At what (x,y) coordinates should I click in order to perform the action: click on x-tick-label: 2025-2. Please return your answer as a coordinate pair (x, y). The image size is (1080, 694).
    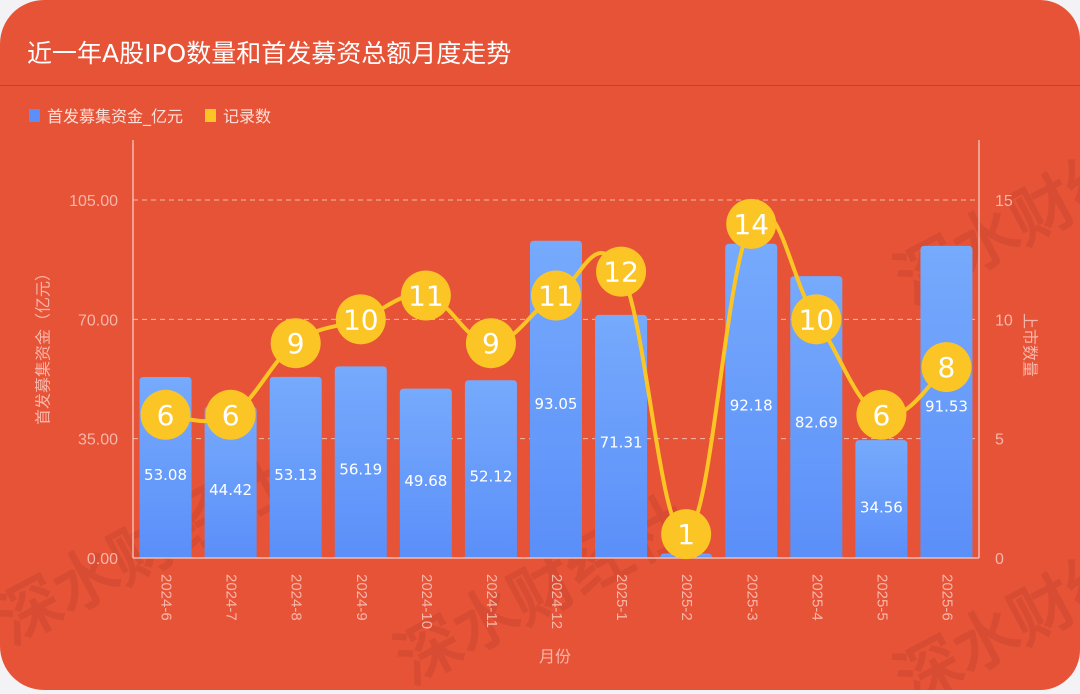
    Looking at the image, I should click on (686, 597).